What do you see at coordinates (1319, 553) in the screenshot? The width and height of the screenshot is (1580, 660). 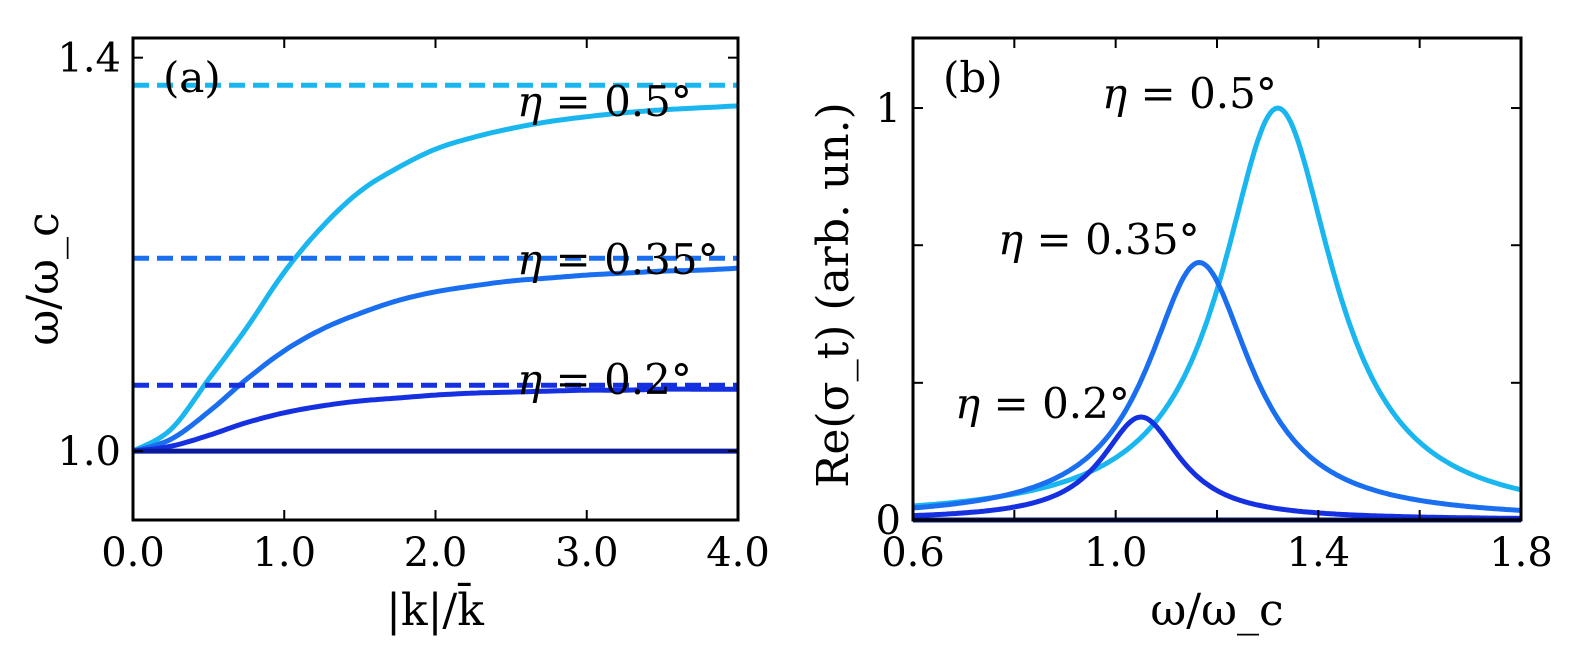 I see `panel-b-xtick-label: 1.4` at bounding box center [1319, 553].